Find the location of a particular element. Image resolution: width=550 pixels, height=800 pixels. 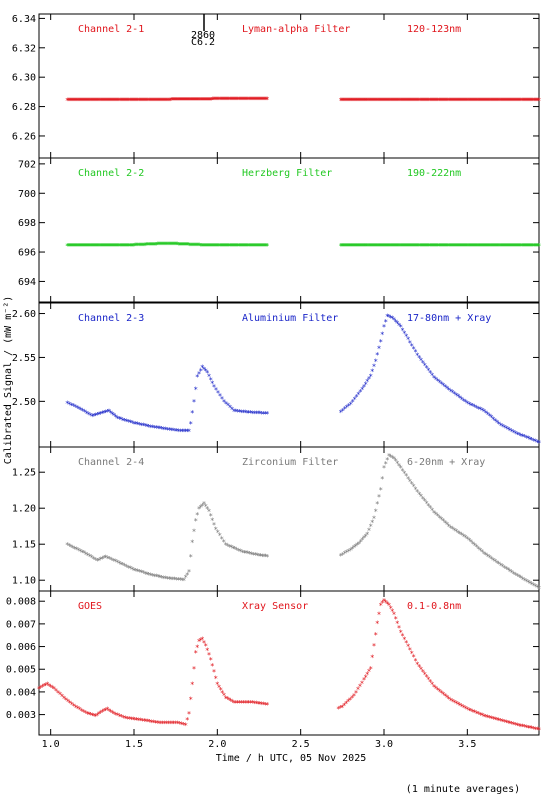

y-tick-label: 1.10 is located at coordinates (24, 581).